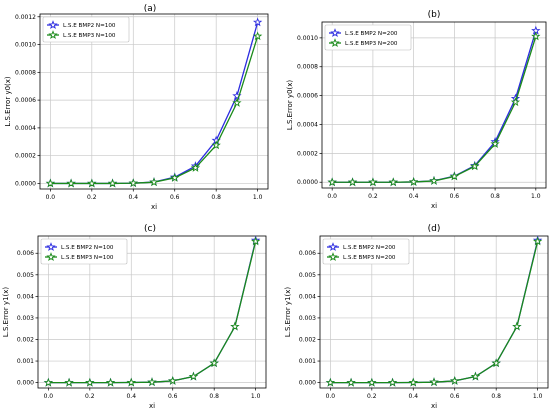 This screenshot has width=550, height=417. What do you see at coordinates (87, 248) in the screenshot?
I see `legend-entry: L.S.E BMP2 N=100` at bounding box center [87, 248].